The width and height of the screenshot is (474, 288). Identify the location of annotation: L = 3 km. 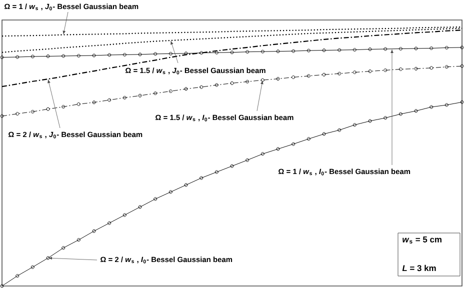
(419, 268).